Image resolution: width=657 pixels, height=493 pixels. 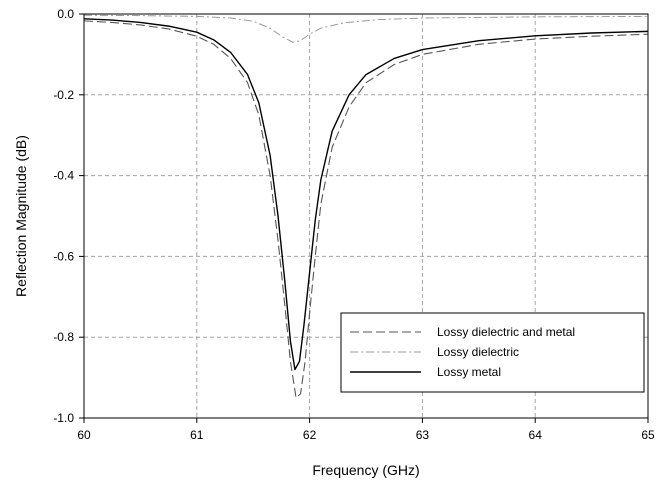 I want to click on legend-box, so click(x=492, y=352).